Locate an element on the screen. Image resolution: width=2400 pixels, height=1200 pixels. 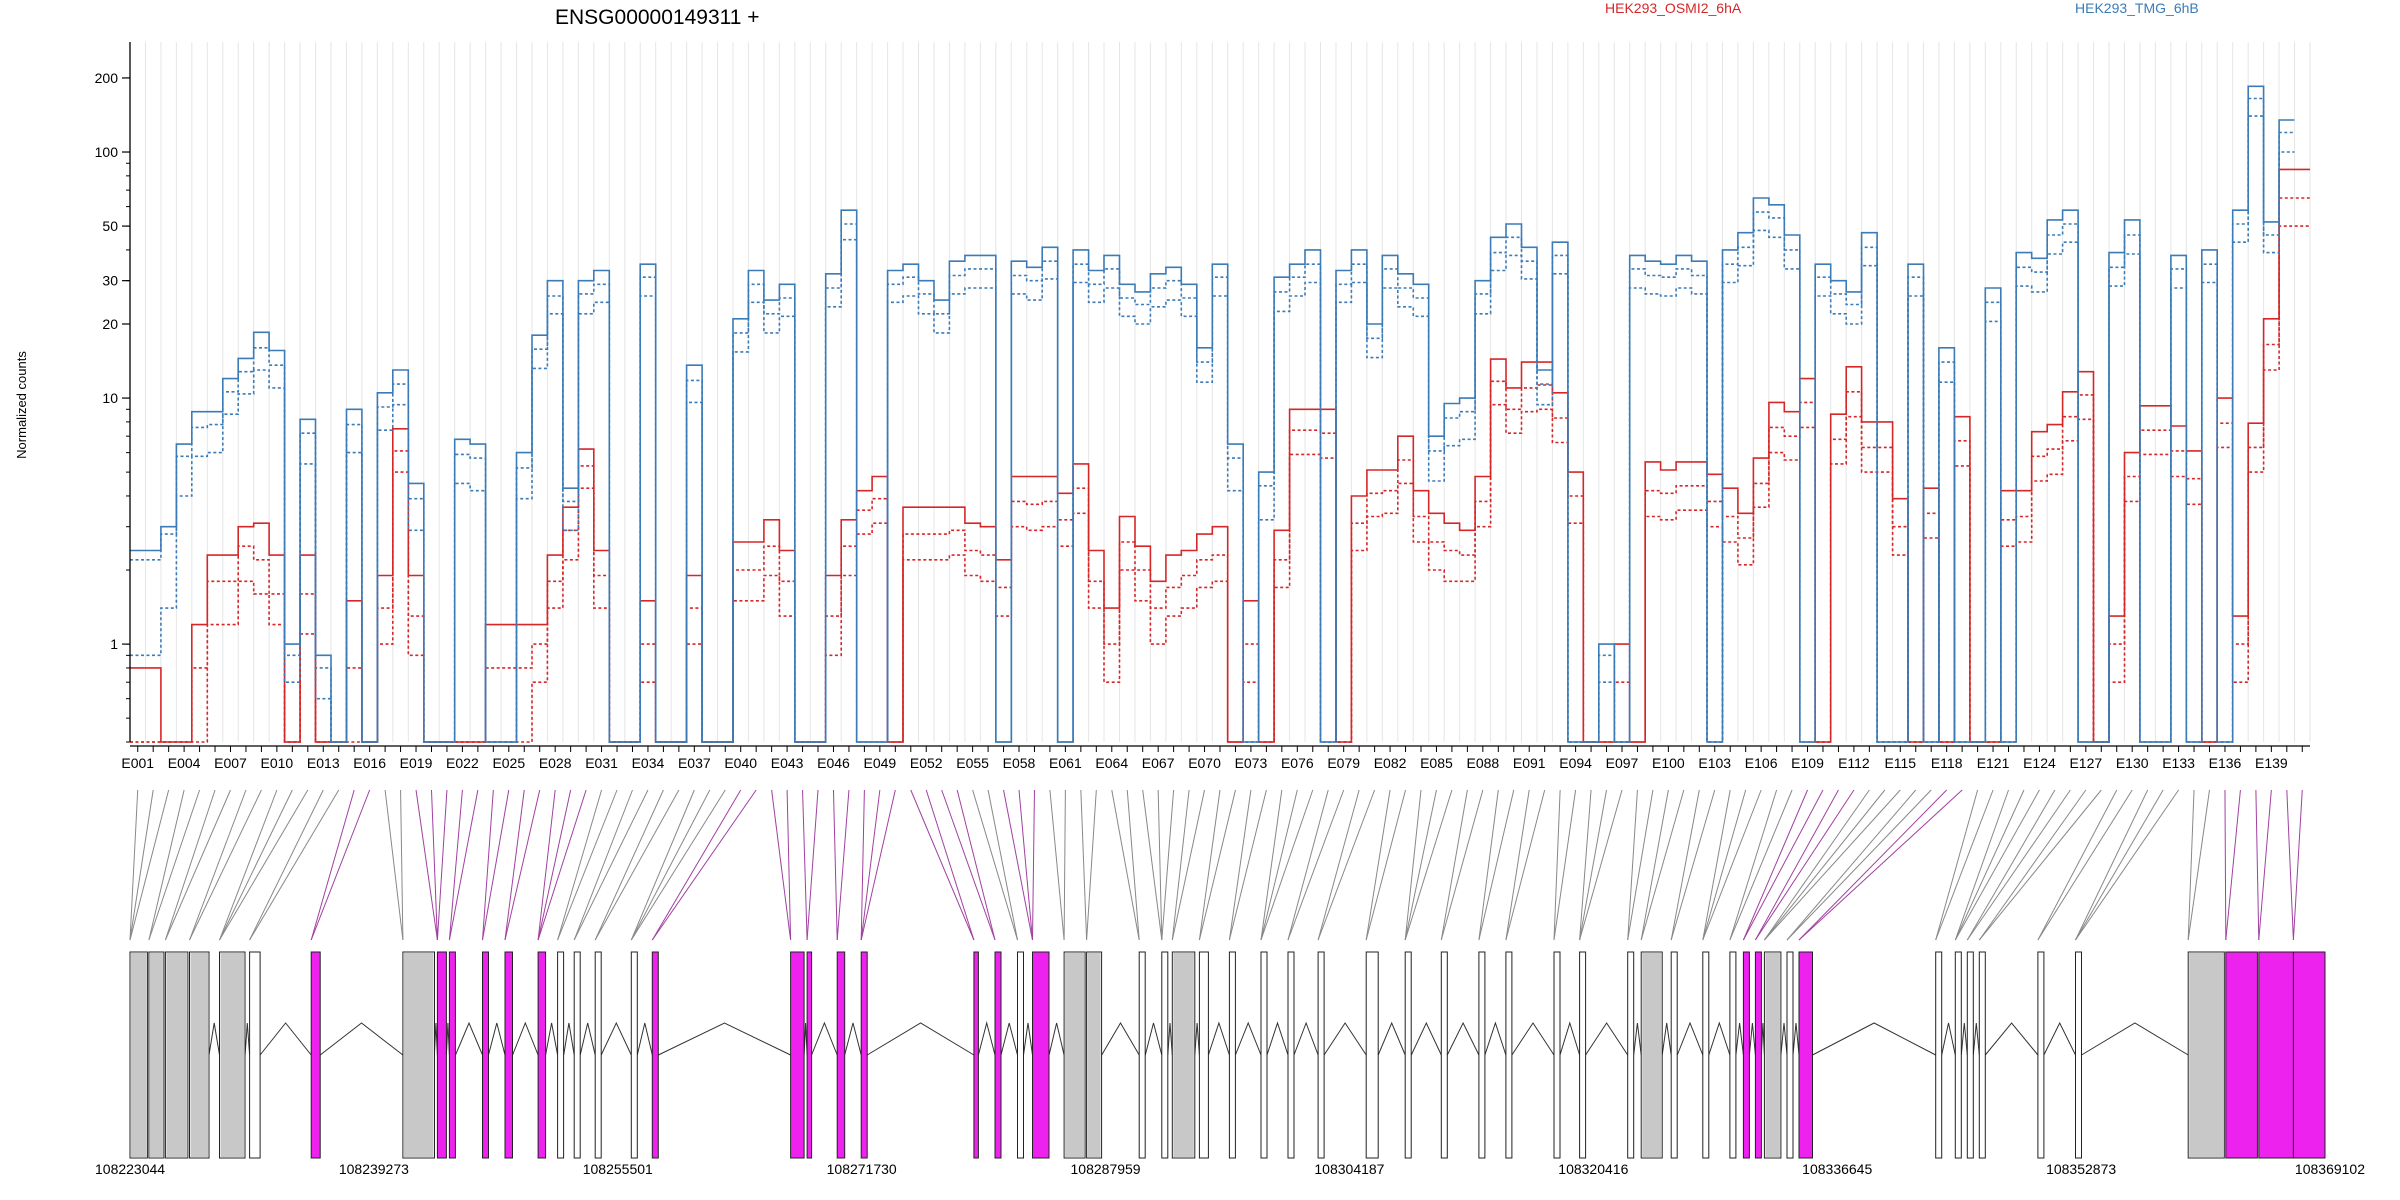
x-tick-label: E112 is located at coordinates (1854, 763).